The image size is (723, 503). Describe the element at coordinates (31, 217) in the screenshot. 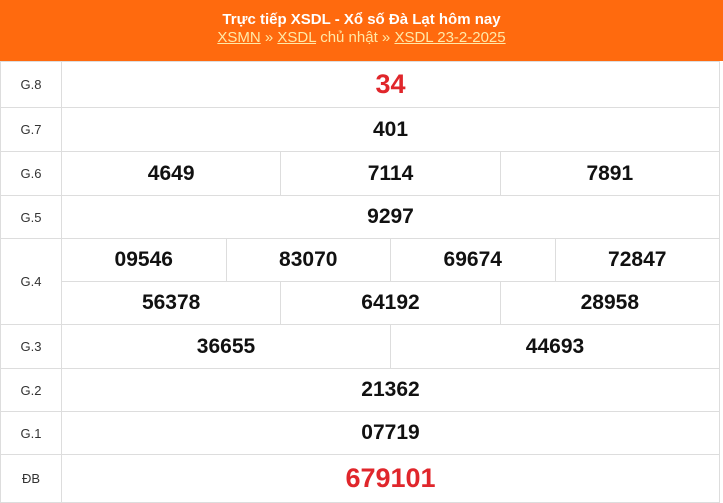

I see `prize-label: G.5` at that location.